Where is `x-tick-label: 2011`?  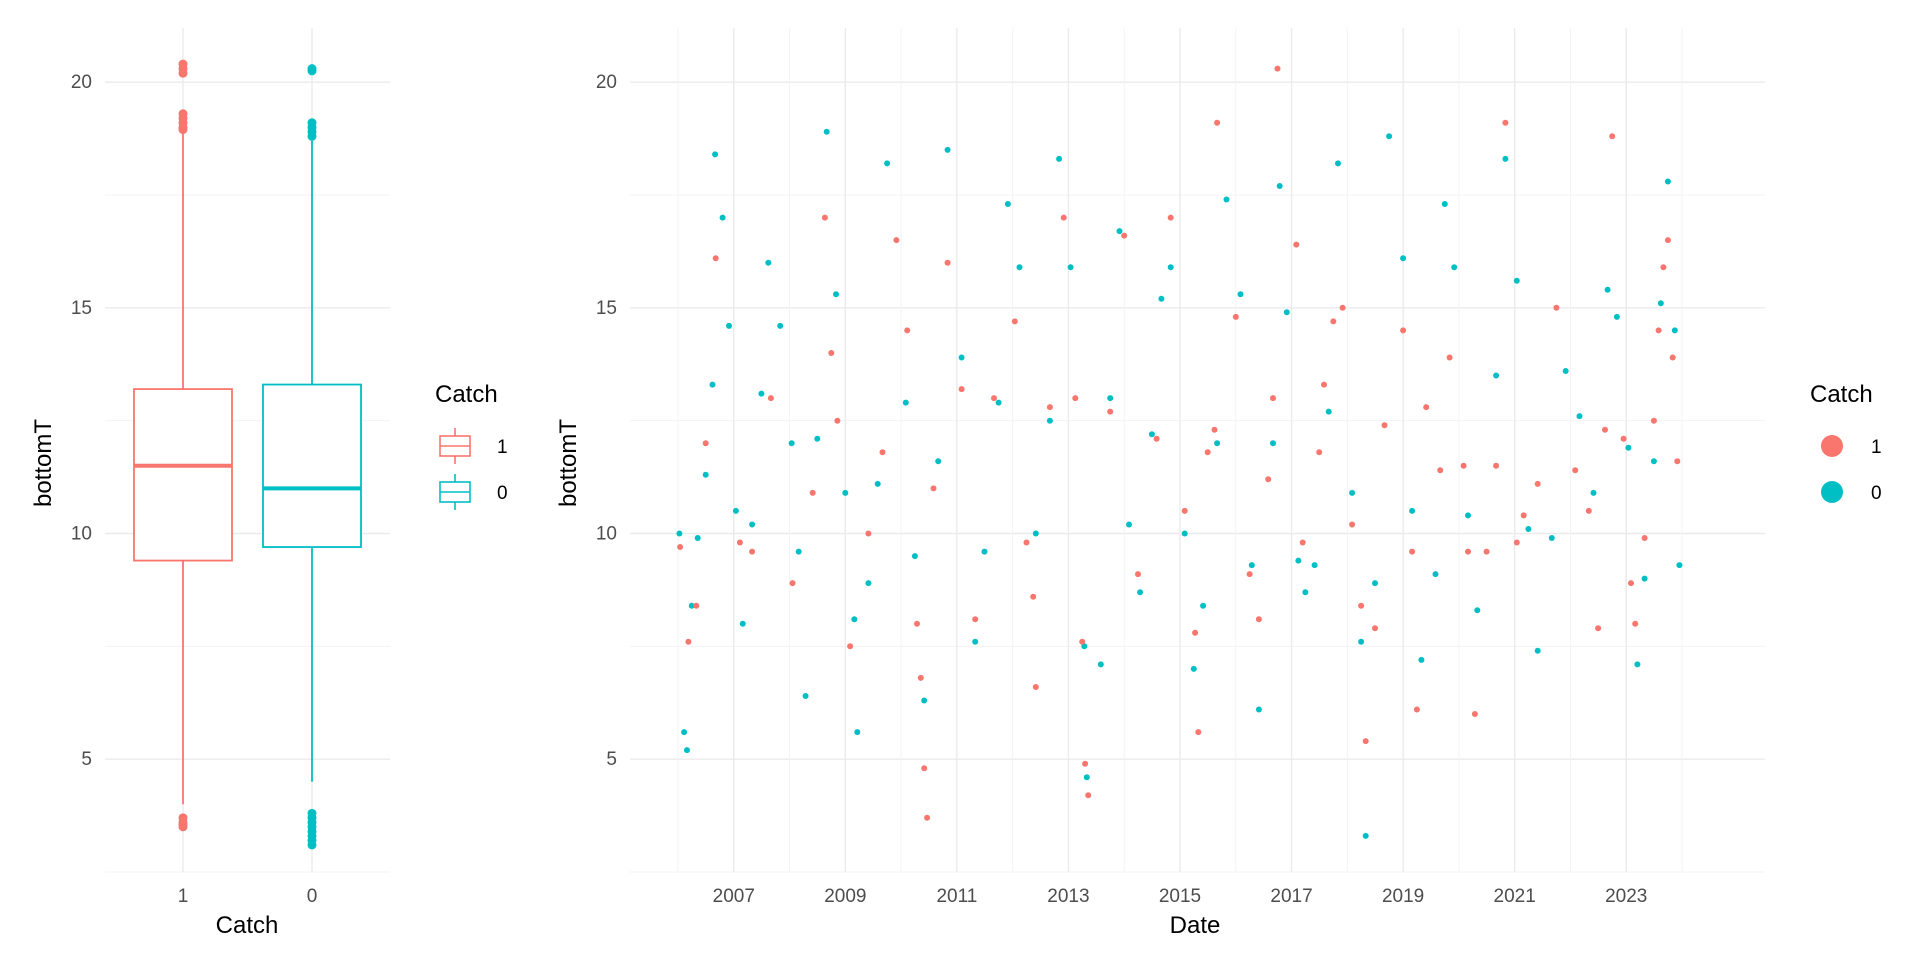
x-tick-label: 2011 is located at coordinates (956, 896).